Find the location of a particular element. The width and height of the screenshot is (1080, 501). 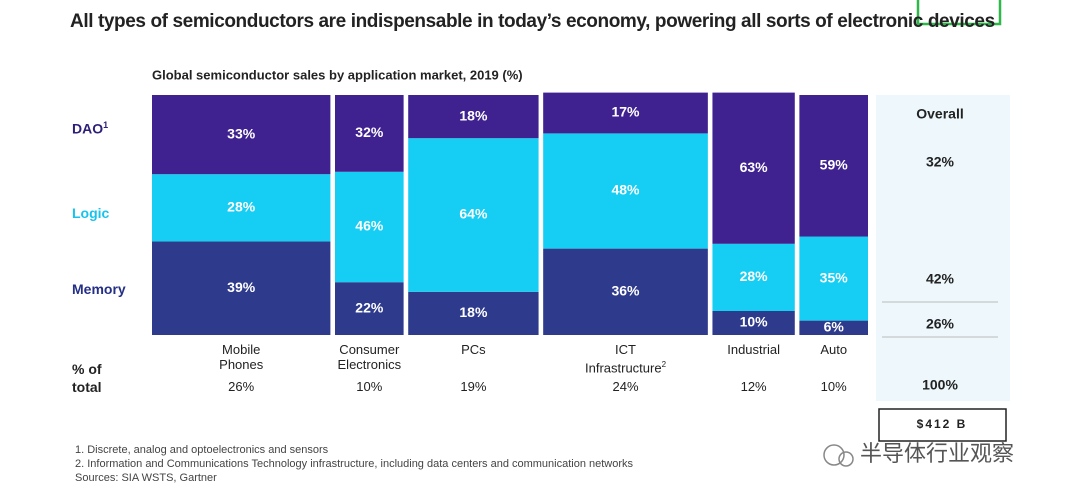

value-label: 32% is located at coordinates (369, 132).